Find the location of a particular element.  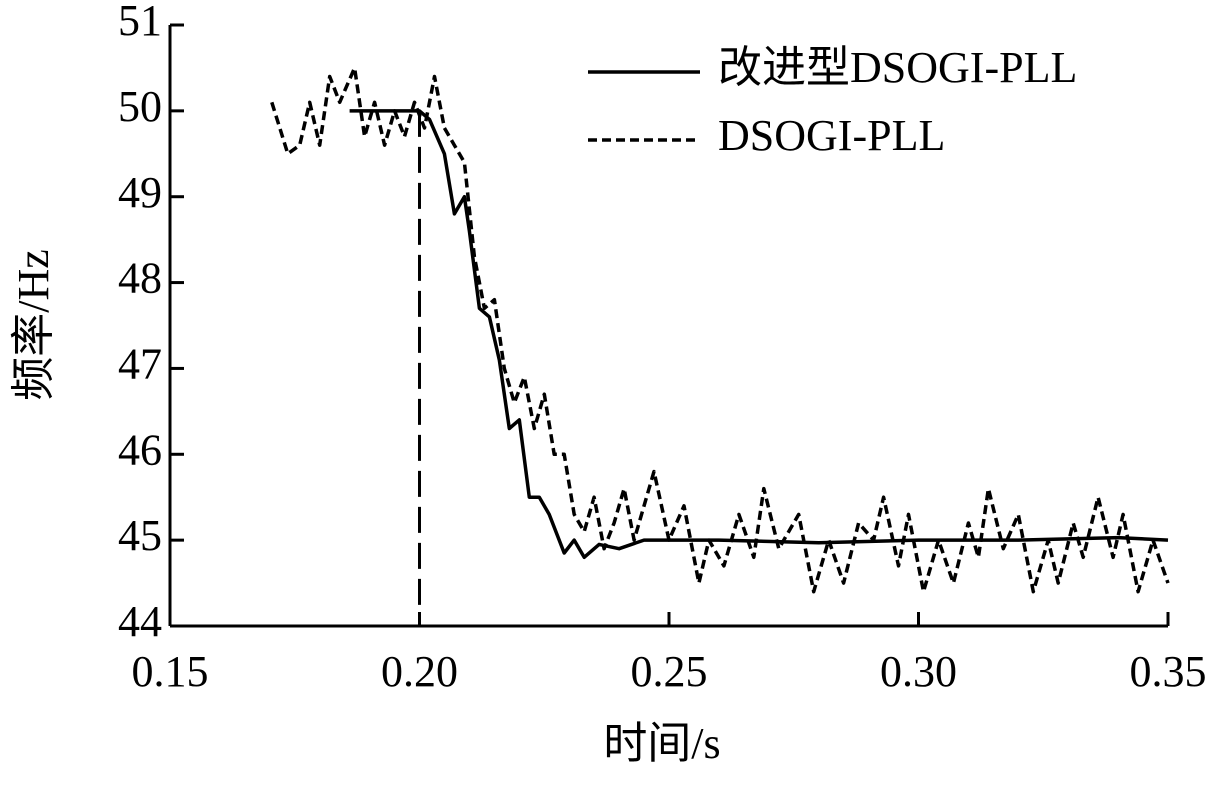

x-tick-label: 0.35 is located at coordinates (1168, 671).